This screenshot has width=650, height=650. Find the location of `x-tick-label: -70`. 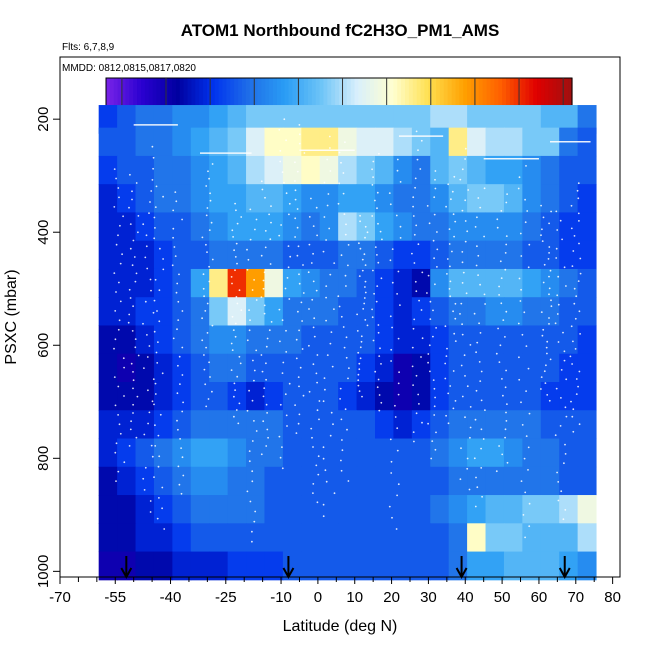

x-tick-label: -70 is located at coordinates (60, 597).